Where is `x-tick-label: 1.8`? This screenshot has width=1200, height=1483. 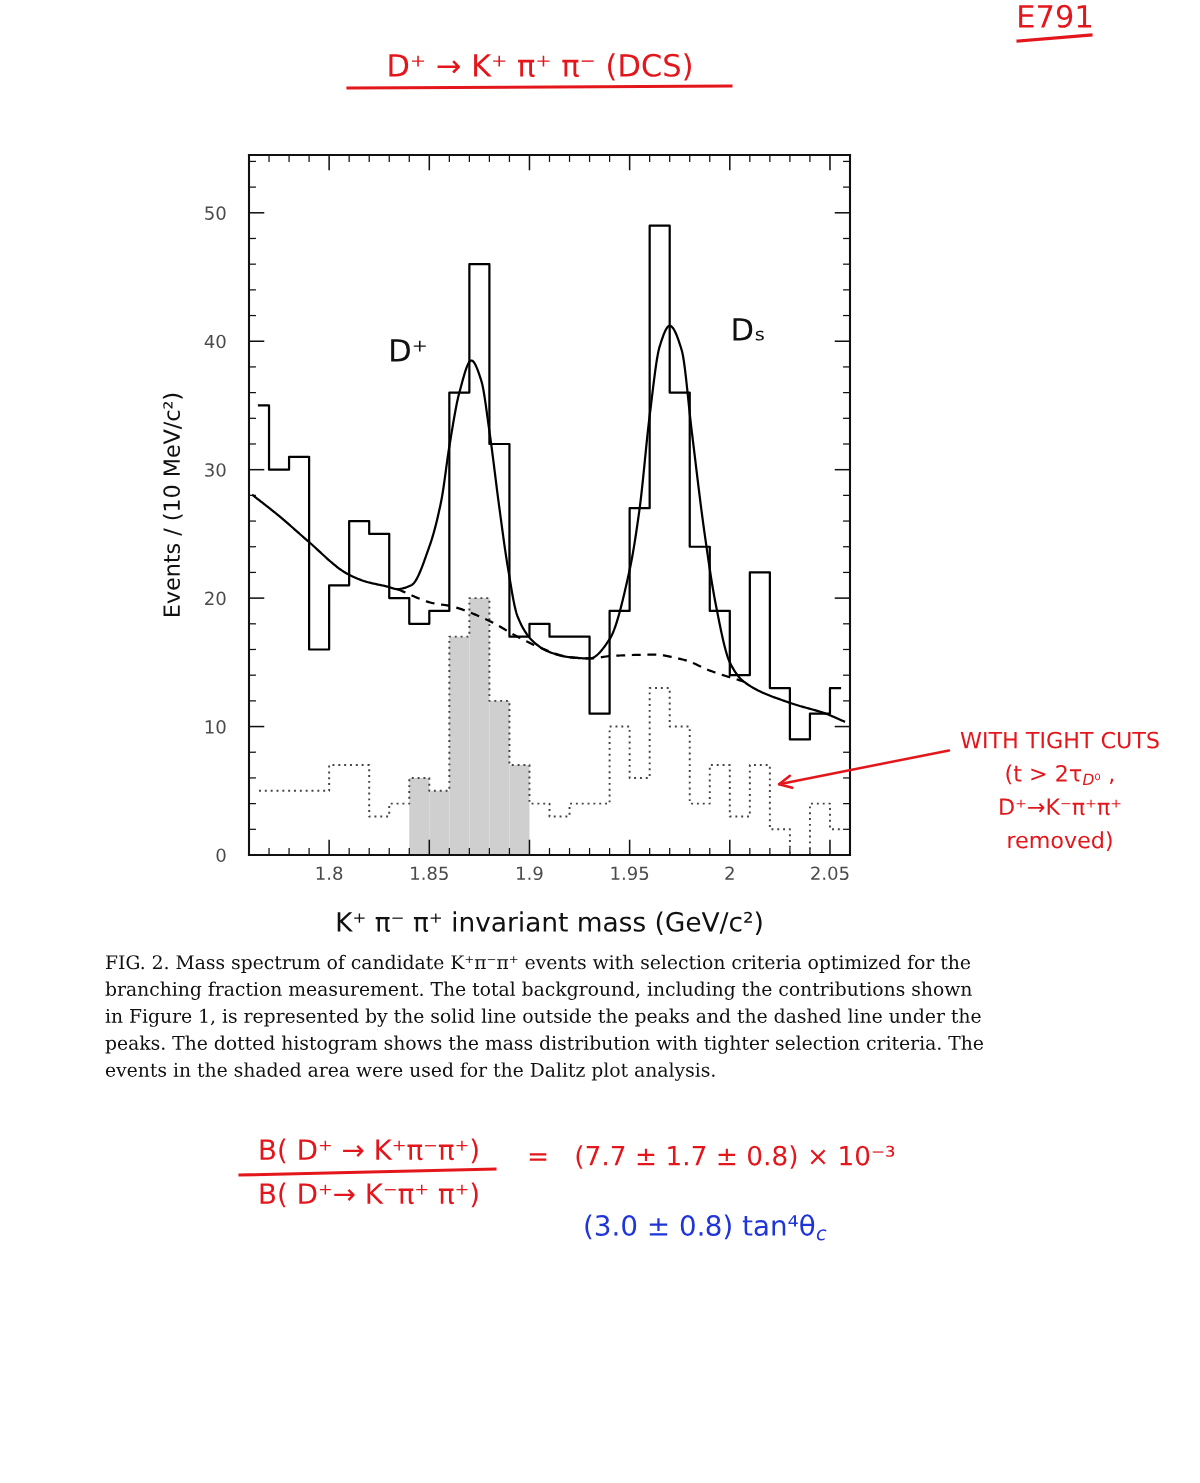 x-tick-label: 1.8 is located at coordinates (329, 873).